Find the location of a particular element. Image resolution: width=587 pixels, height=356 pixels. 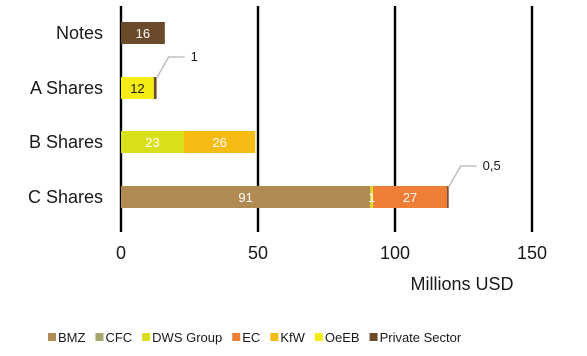

legend-label-cfc: CFC is located at coordinates (118, 337).